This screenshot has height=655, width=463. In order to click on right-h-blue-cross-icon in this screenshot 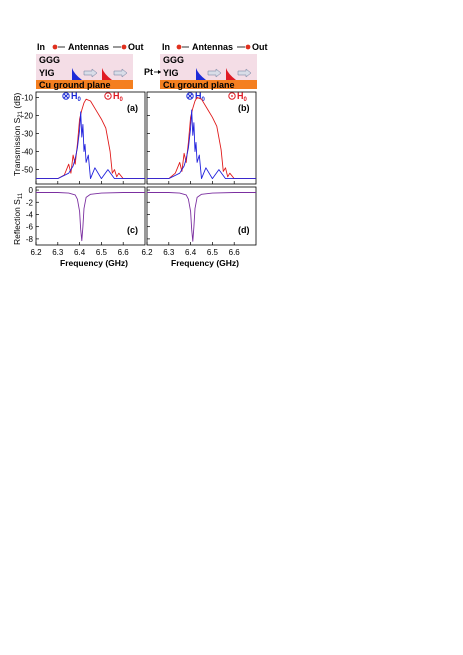, I will do `click(190, 96)`.